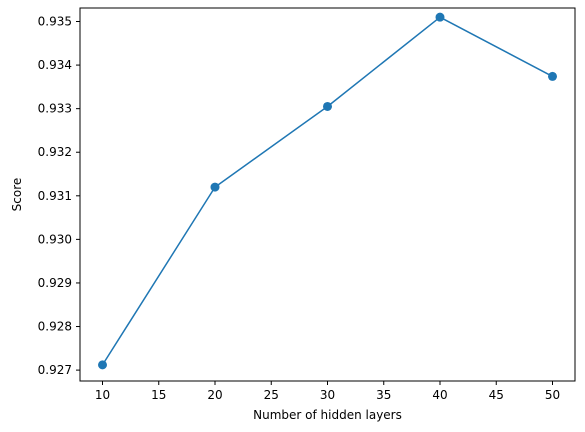 Image resolution: width=585 pixels, height=432 pixels. What do you see at coordinates (55, 239) in the screenshot?
I see `y-tick-label: 0.930` at bounding box center [55, 239].